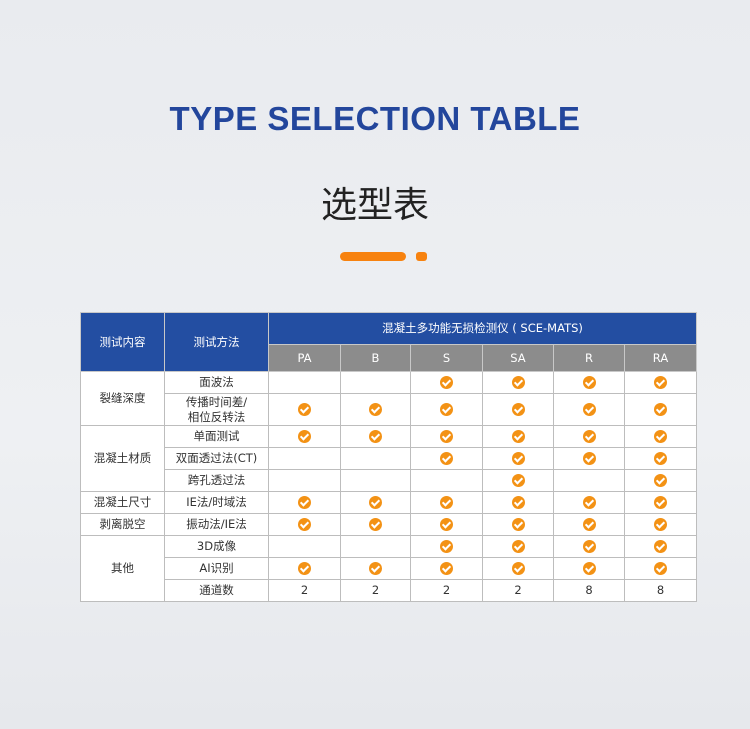 The image size is (750, 729). Describe the element at coordinates (122, 568) in the screenshot. I see `test-content-cell: 其他` at that location.